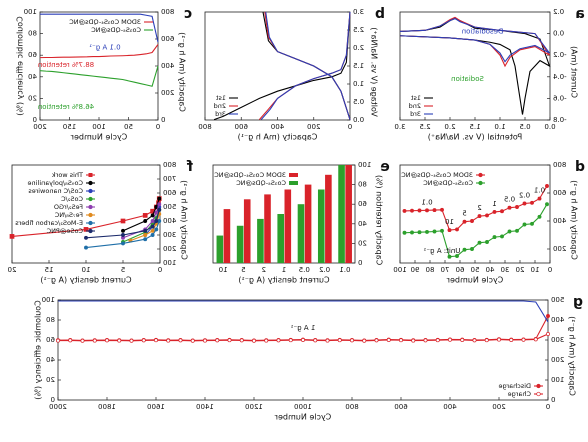 This screenshot has width=588, height=442. I want to click on panel-label: a, so click(579, 14).